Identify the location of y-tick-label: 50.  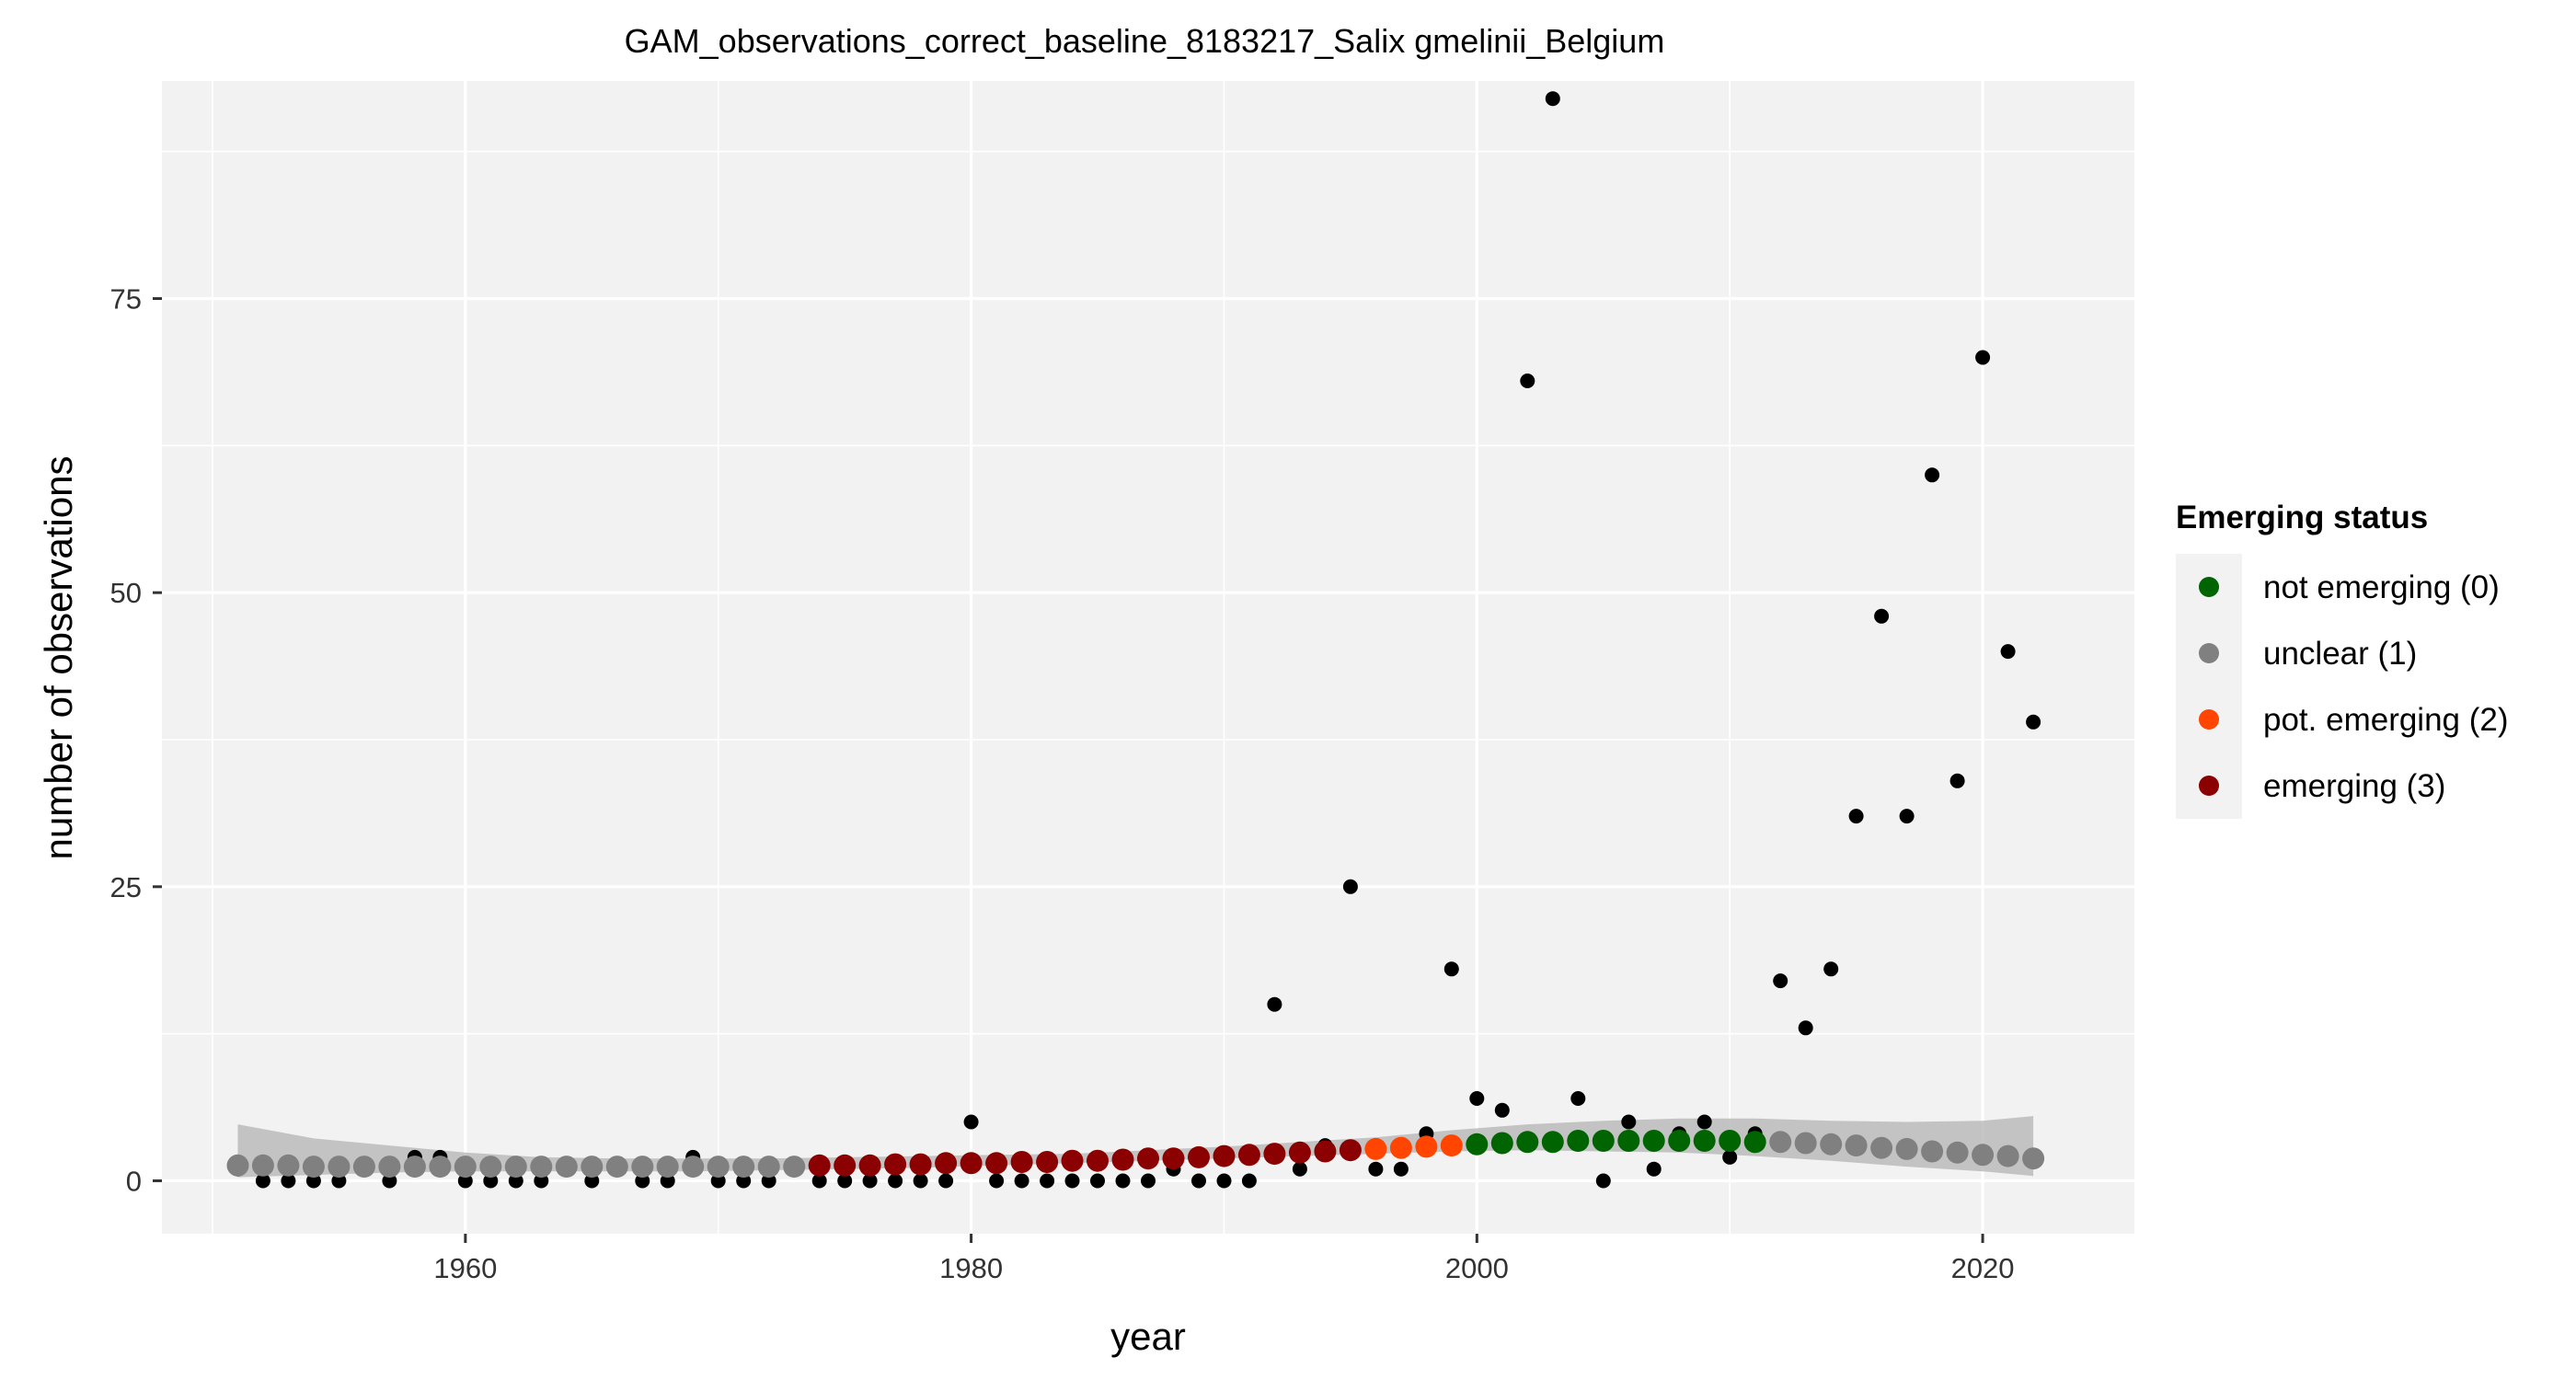
(126, 593).